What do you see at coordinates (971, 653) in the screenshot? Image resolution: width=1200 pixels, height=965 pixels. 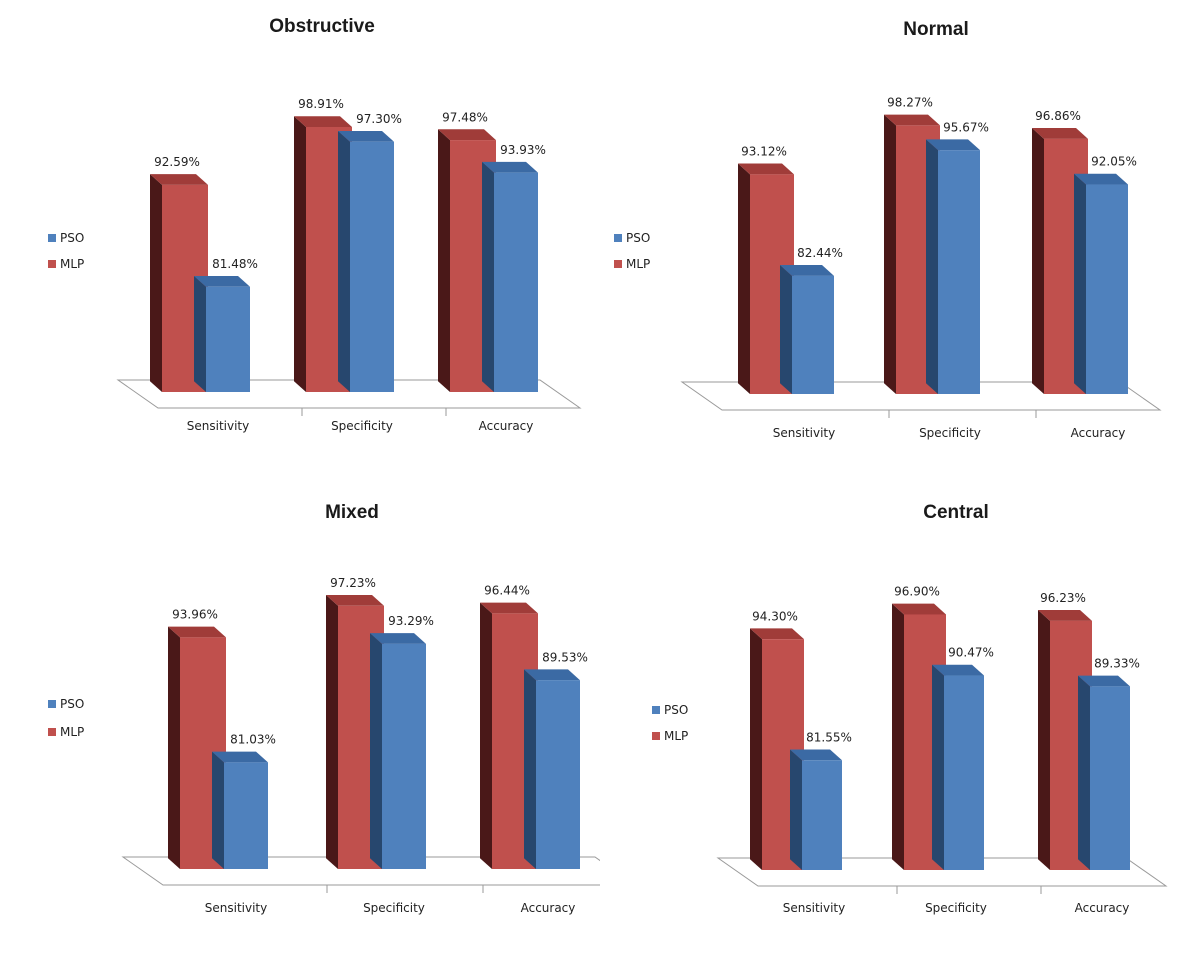 I see `data-label-pso: 90.47%` at bounding box center [971, 653].